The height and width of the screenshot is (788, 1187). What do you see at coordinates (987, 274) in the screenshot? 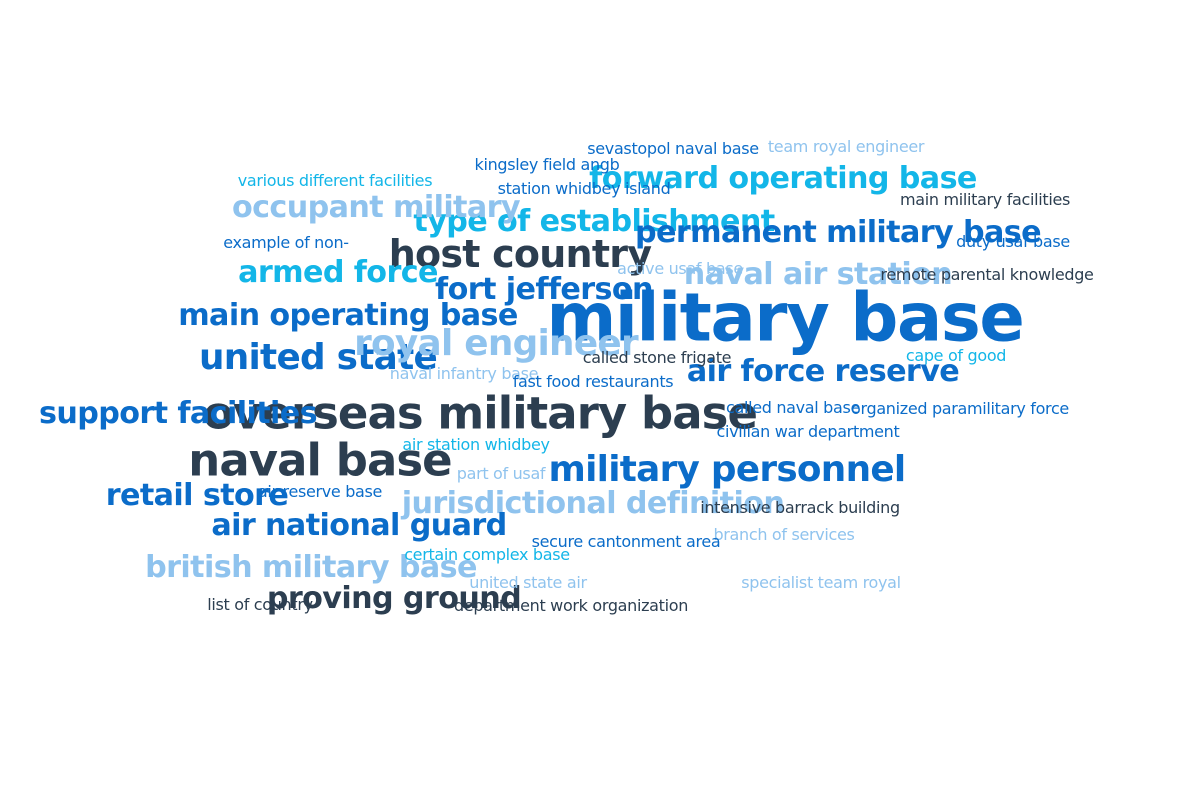
I see `cloud-word-remote-parental-knowledge: remote parental knowledge` at bounding box center [987, 274].